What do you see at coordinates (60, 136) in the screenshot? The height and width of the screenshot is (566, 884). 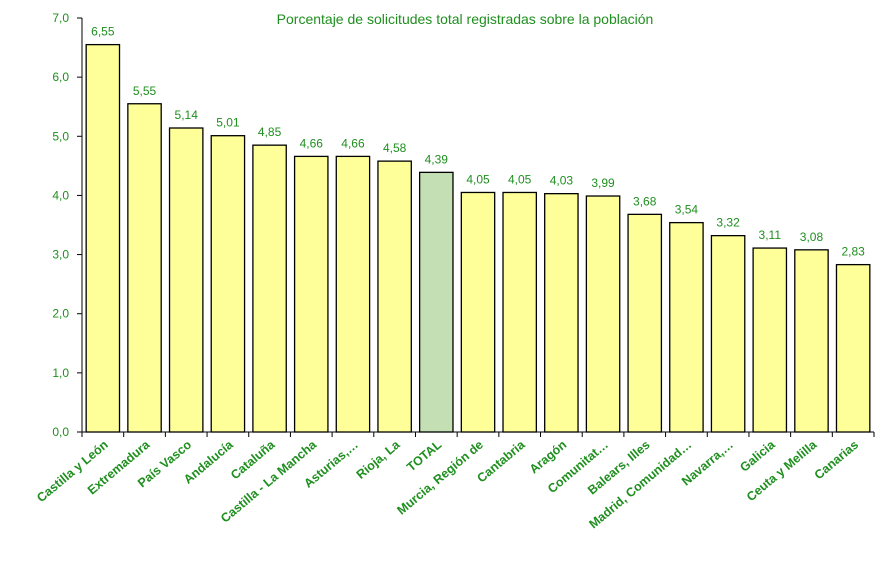 I see `y-tick-label: 5,0` at bounding box center [60, 136].